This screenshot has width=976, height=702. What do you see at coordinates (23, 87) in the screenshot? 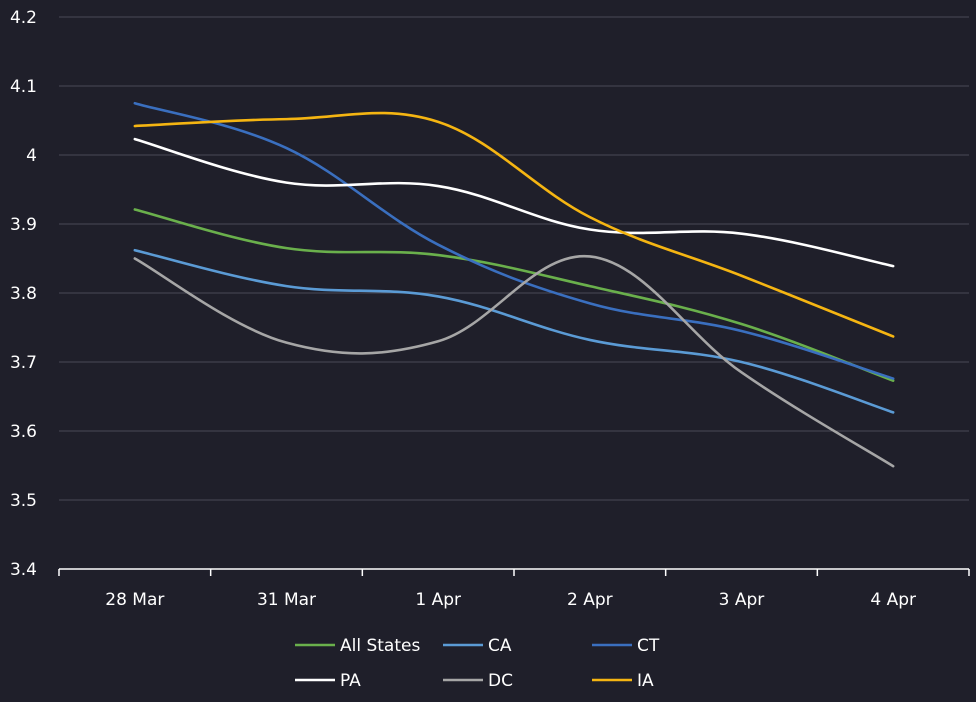
I see `y-tick-label: 4.1` at bounding box center [23, 87].